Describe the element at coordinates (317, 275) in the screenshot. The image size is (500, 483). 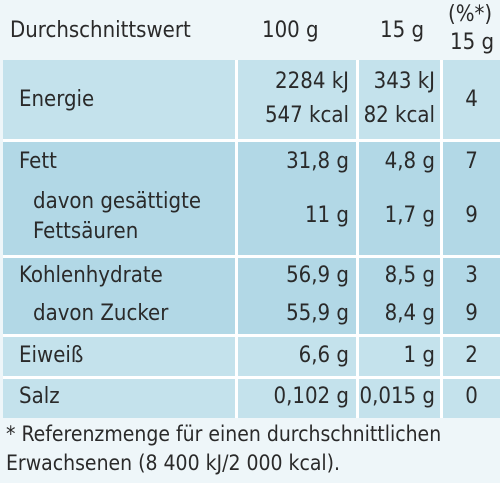
I see `value-kohlenhydrate-100g: 56,9 g` at that location.